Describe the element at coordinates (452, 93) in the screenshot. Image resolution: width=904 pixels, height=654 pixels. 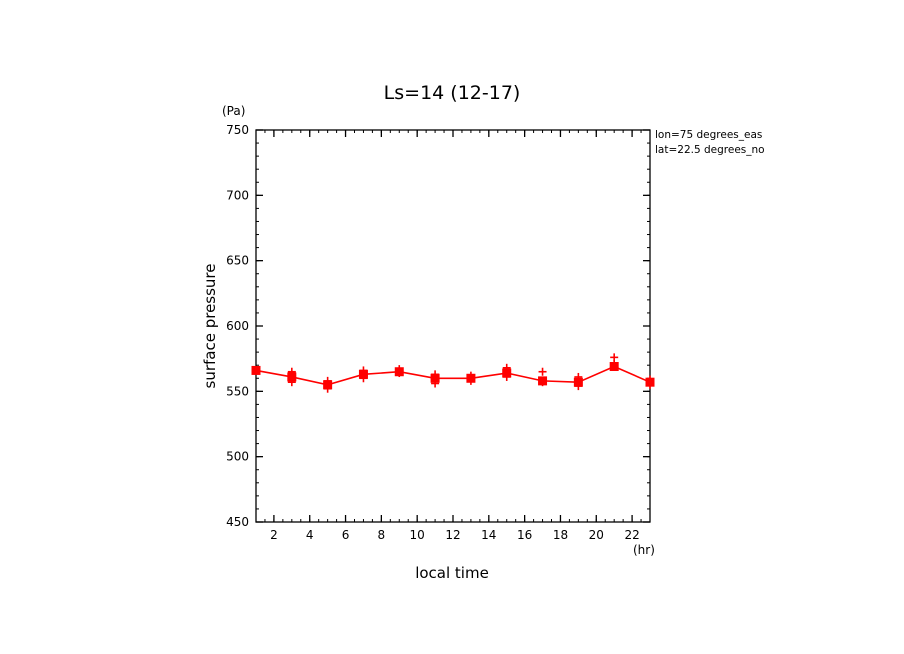
I see `chart-title: Ls=14 (12-17)` at that location.